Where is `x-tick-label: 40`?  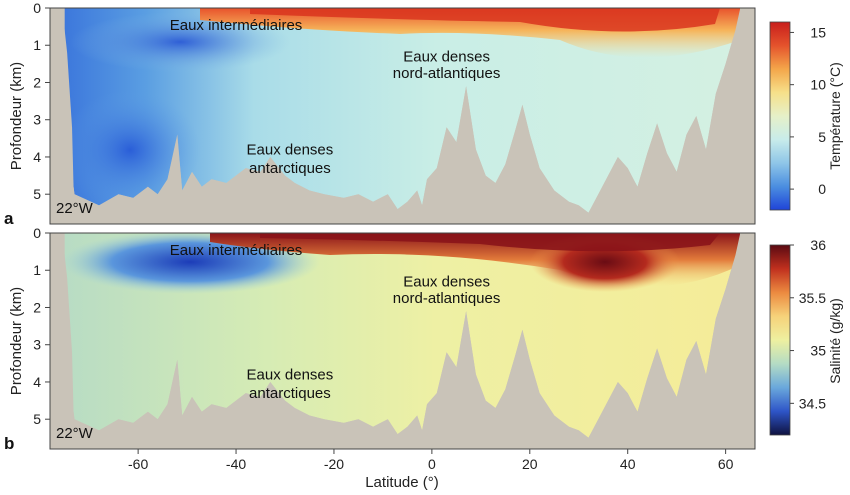 x-tick-label: 40 is located at coordinates (628, 464).